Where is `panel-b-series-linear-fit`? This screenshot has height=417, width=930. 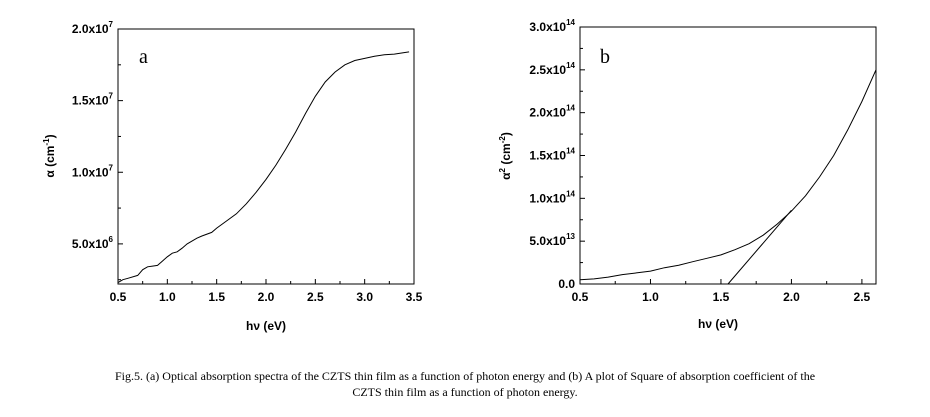
panel-b-series-linear-fit is located at coordinates (759, 247).